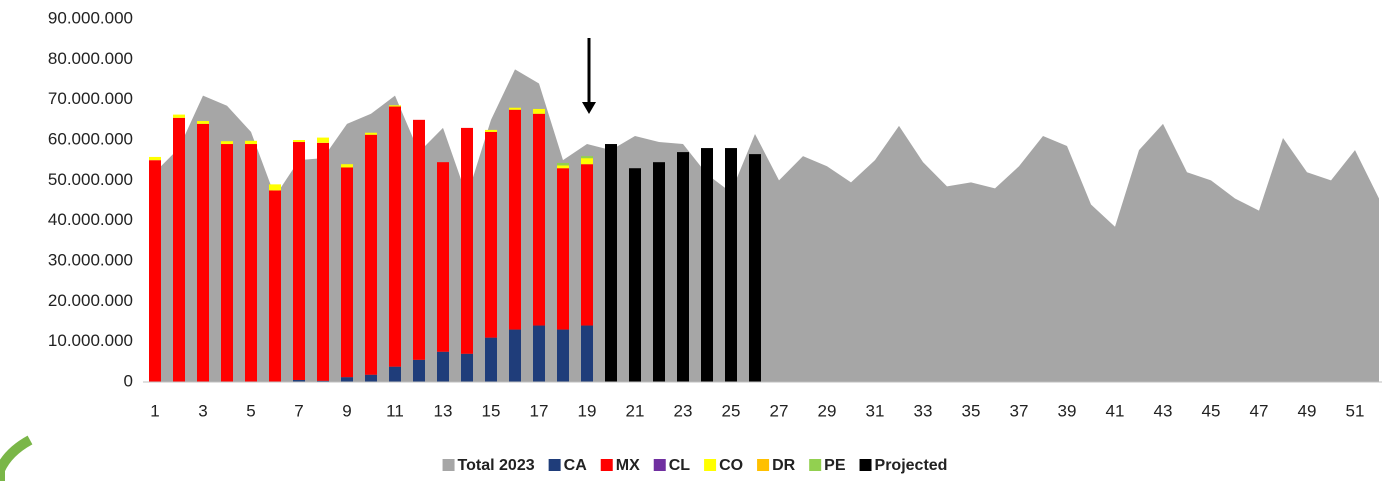 The image size is (1391, 481). Describe the element at coordinates (1211, 410) in the screenshot. I see `x-tick-label: 45` at that location.